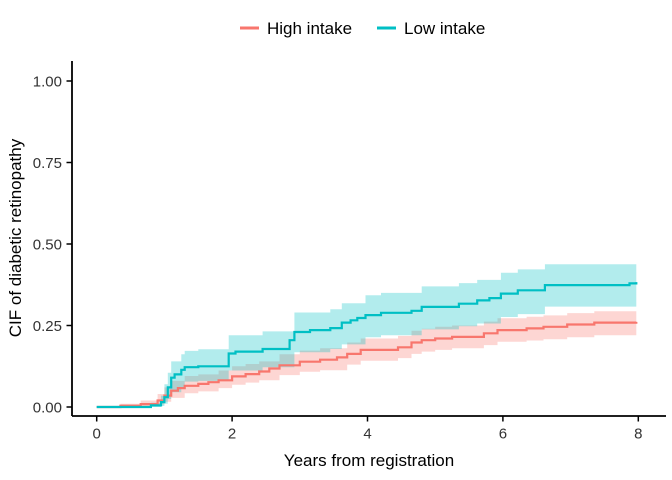 The image size is (672, 480). I want to click on y-tick-label-3: 0.75, so click(47, 163).